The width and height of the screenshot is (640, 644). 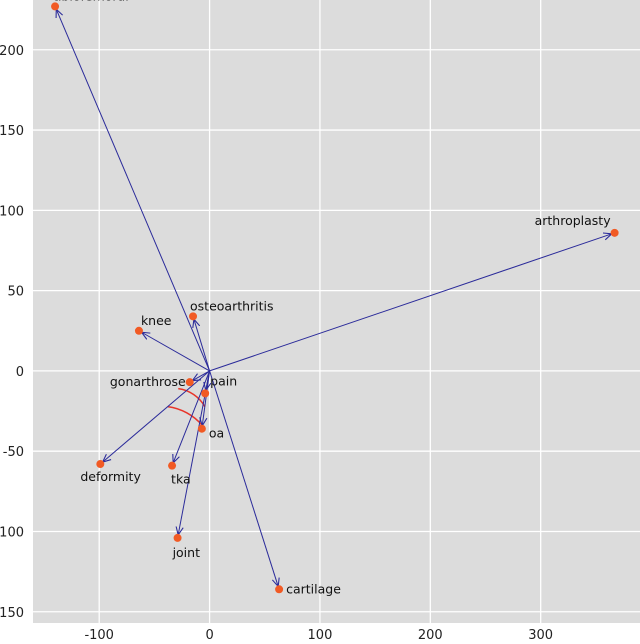 I want to click on y-tick-label: 50, so click(x=15, y=292).